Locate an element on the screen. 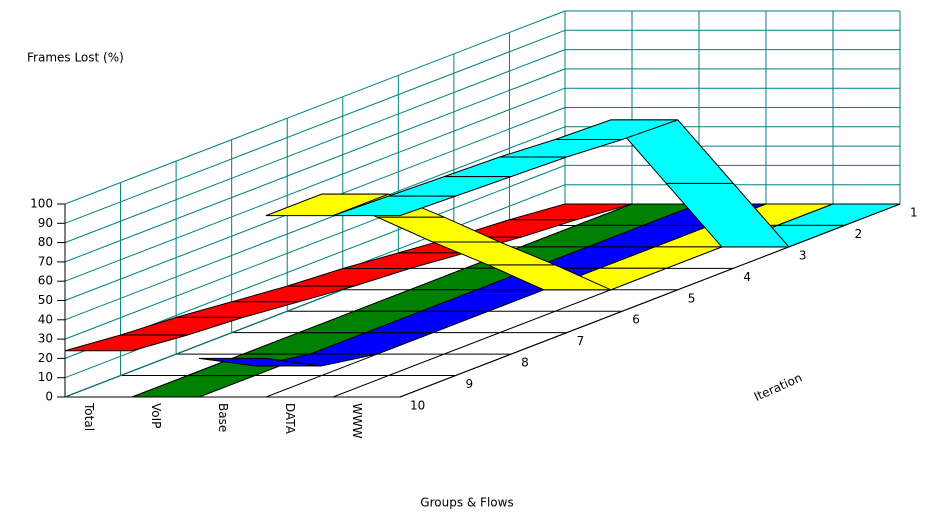 This screenshot has width=936, height=518. z-tick-label: 8 is located at coordinates (525, 363).